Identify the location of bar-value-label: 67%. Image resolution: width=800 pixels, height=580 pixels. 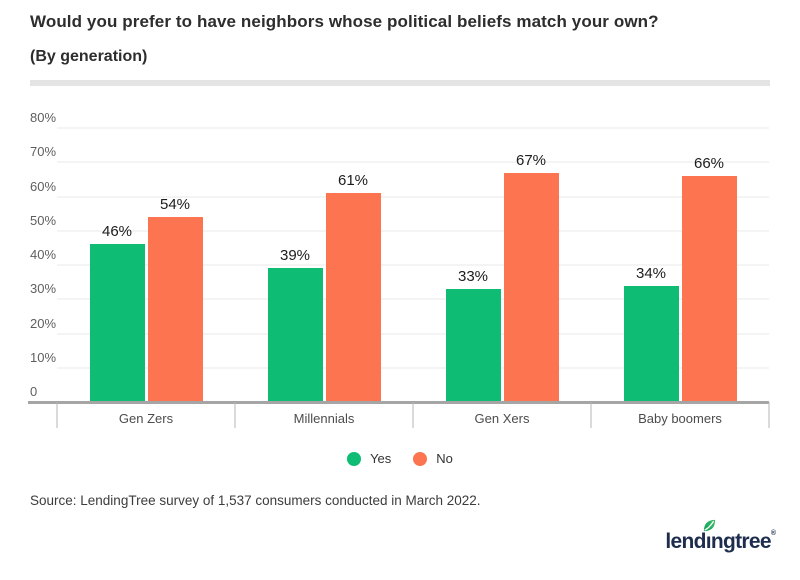
(531, 160).